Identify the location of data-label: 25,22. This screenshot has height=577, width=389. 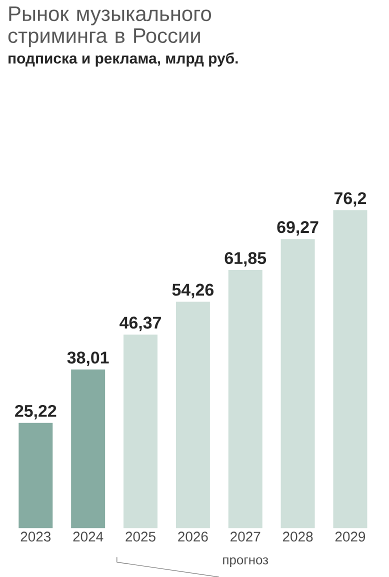
(35, 412).